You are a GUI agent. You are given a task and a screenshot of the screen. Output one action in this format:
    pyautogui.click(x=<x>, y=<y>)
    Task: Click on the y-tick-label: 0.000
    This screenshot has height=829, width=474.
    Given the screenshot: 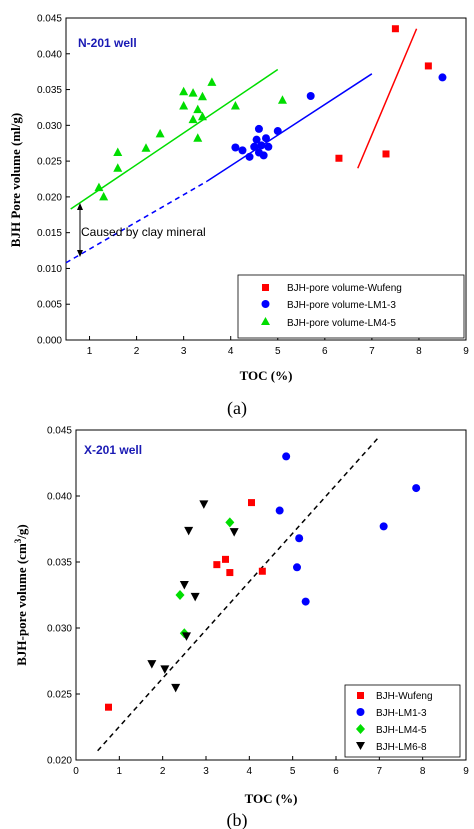 What is the action you would take?
    pyautogui.click(x=49, y=341)
    